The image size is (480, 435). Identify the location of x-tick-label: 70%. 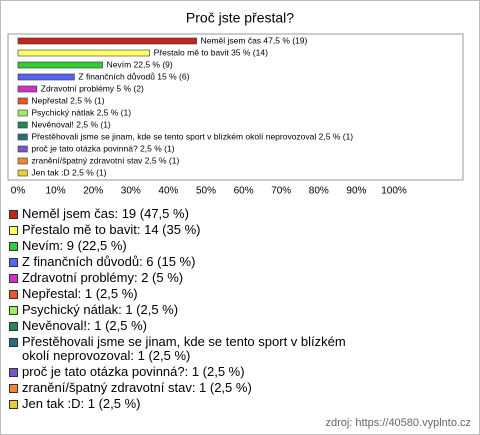
(281, 191).